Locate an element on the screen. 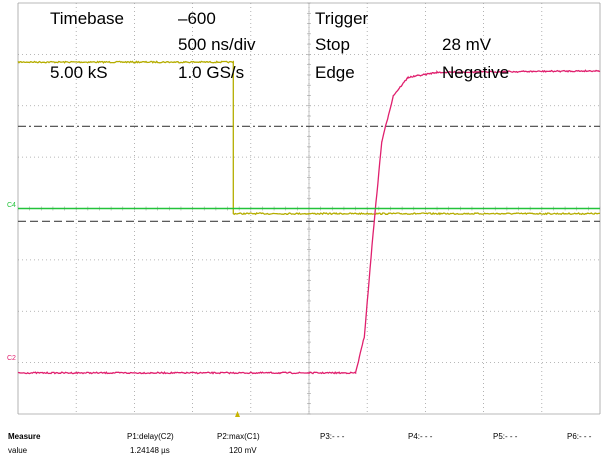 This screenshot has width=601, height=463. c4-channel-label: C4 is located at coordinates (11, 205).